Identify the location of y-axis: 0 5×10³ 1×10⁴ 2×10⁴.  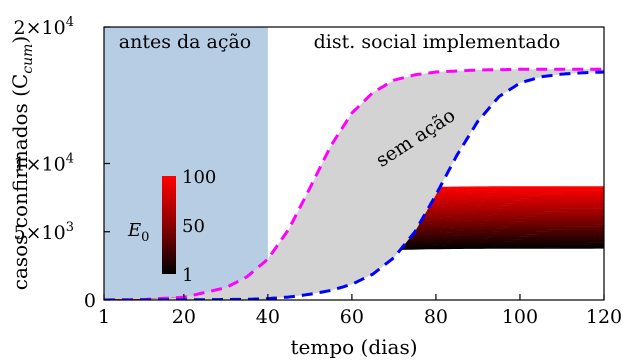
(62, 163).